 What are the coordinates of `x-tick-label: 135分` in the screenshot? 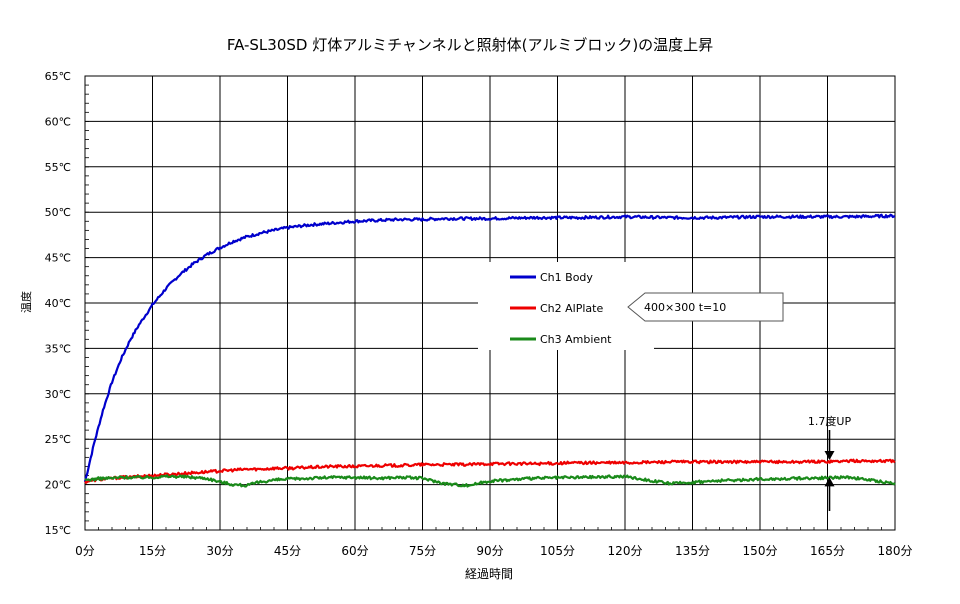 It's located at (692, 551).